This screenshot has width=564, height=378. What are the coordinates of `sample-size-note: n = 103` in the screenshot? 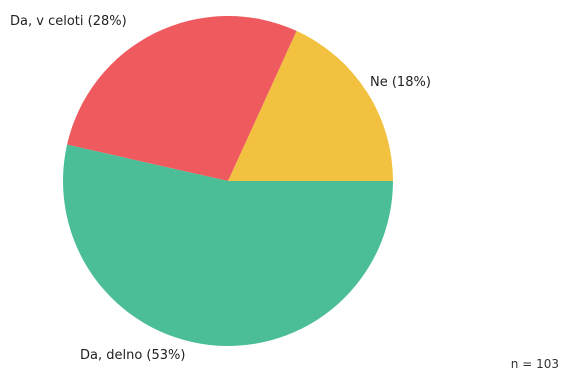 It's located at (535, 364).